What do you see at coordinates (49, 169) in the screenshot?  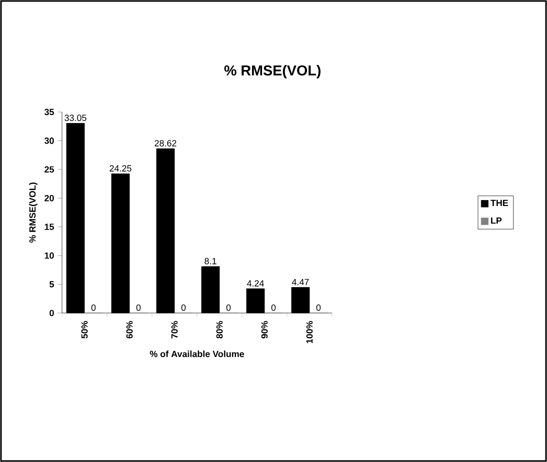 I see `y-tick-label: 25` at bounding box center [49, 169].